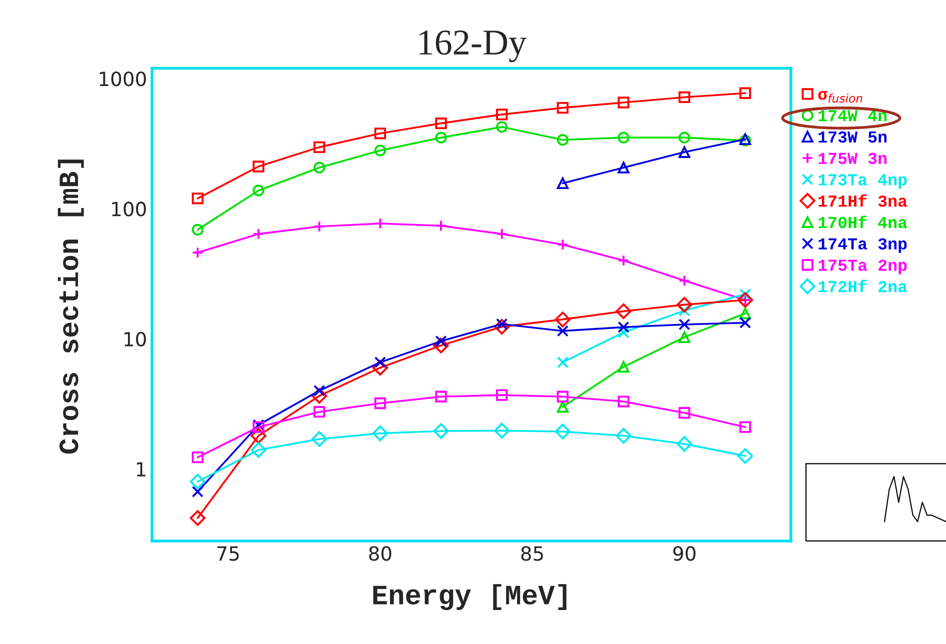 The image size is (946, 644). Describe the element at coordinates (863, 222) in the screenshot. I see `legend-label: 170Hf 4na` at that location.